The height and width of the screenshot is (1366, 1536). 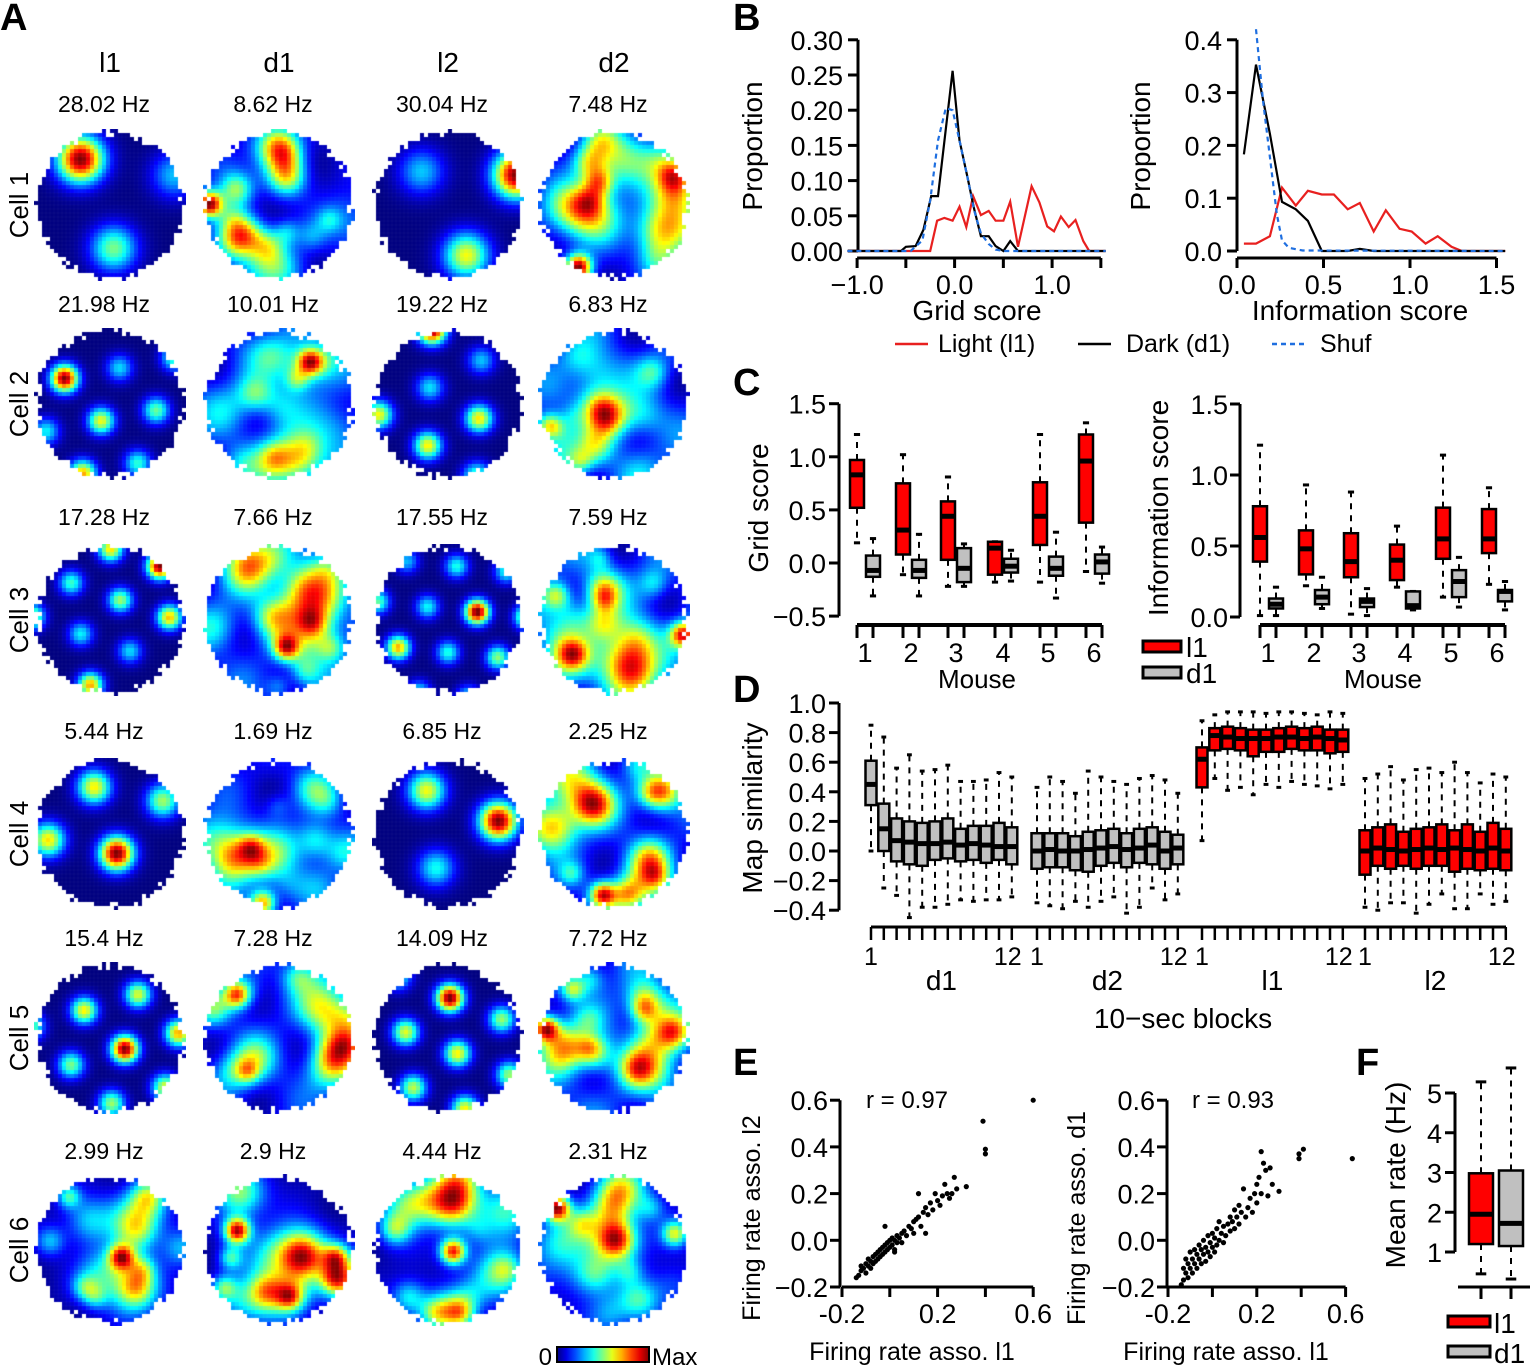 What do you see at coordinates (955, 653) in the screenshot?
I see `x-tick-label: 3` at bounding box center [955, 653].